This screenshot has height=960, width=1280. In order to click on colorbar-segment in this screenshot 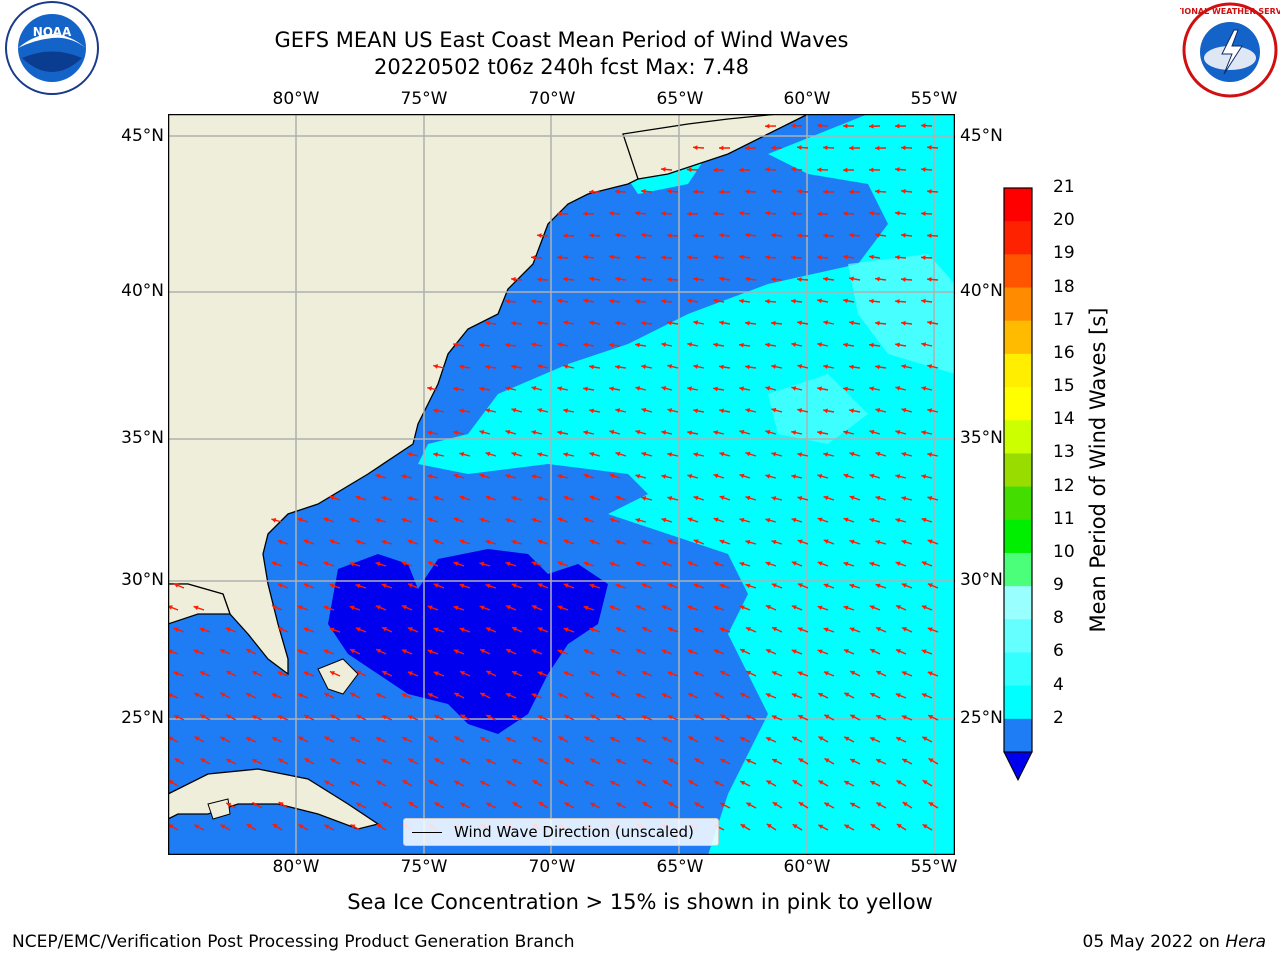, I will do `click(1018, 569)`.